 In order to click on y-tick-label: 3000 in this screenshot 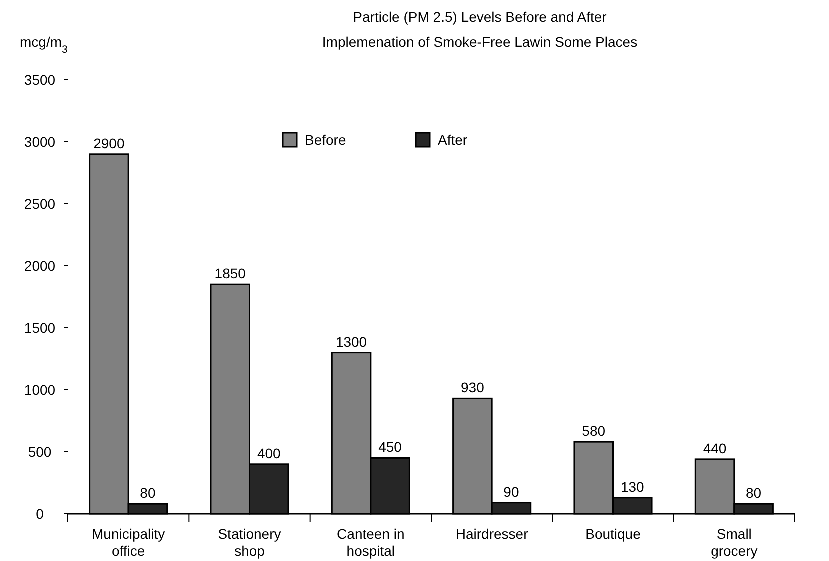, I will do `click(40, 142)`.